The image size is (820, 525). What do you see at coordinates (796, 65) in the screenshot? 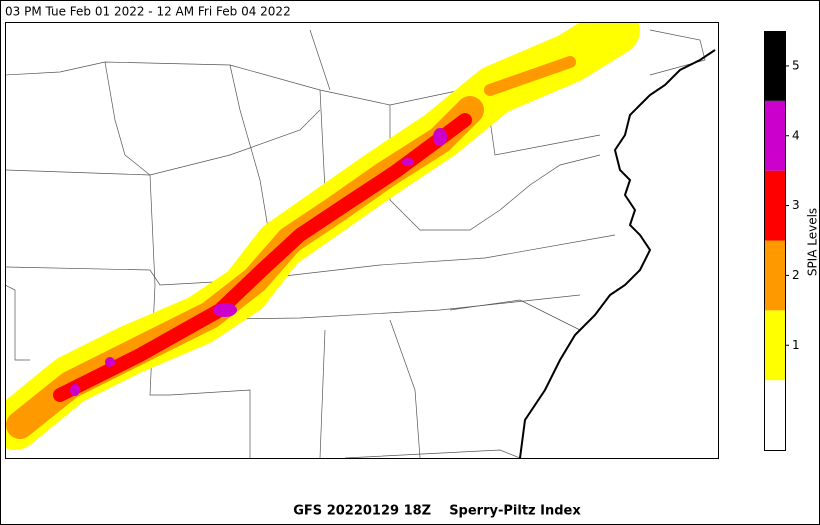
I see `colorbar-tick-label: 5` at bounding box center [796, 65].